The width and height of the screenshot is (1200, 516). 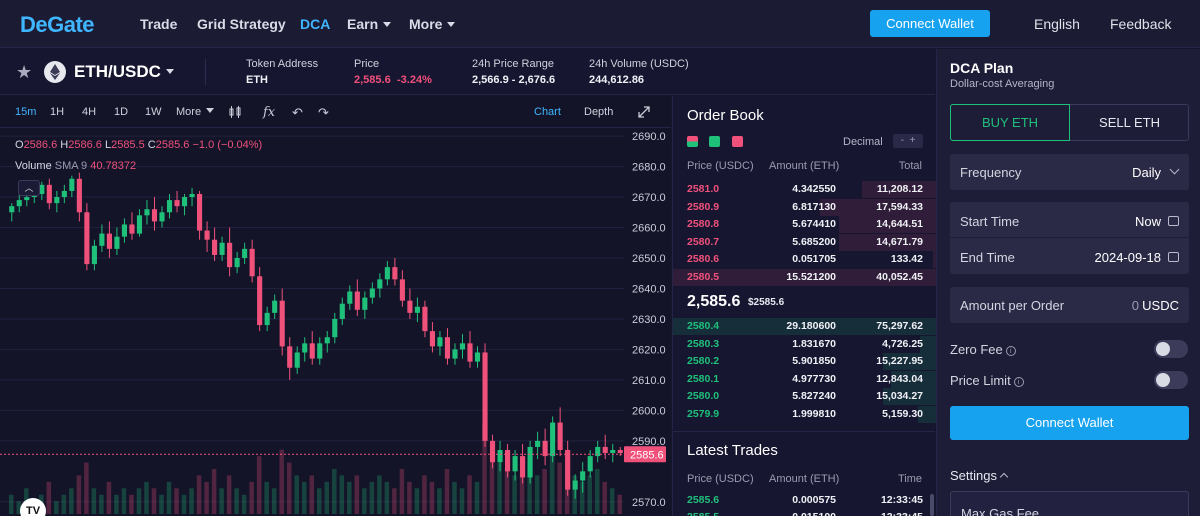 What do you see at coordinates (737, 141) in the screenshot?
I see `view-asks-icon` at bounding box center [737, 141].